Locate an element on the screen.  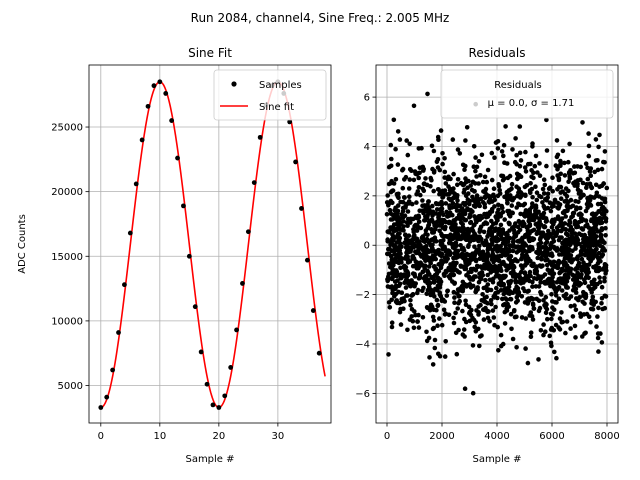
sine-fit-x-tick-label: 20 is located at coordinates (218, 436).